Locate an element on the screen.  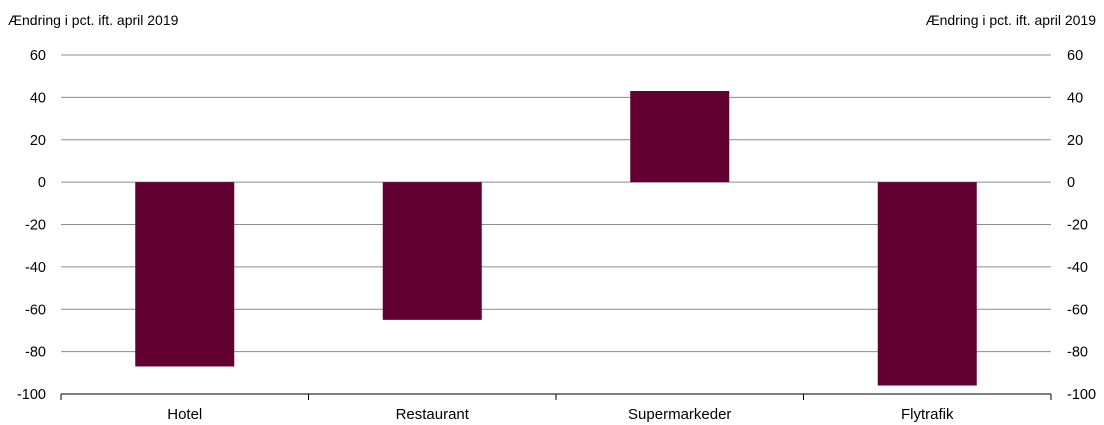
right-axis-unit-label: Ændring i pct. ift. april 2019 is located at coordinates (1011, 20).